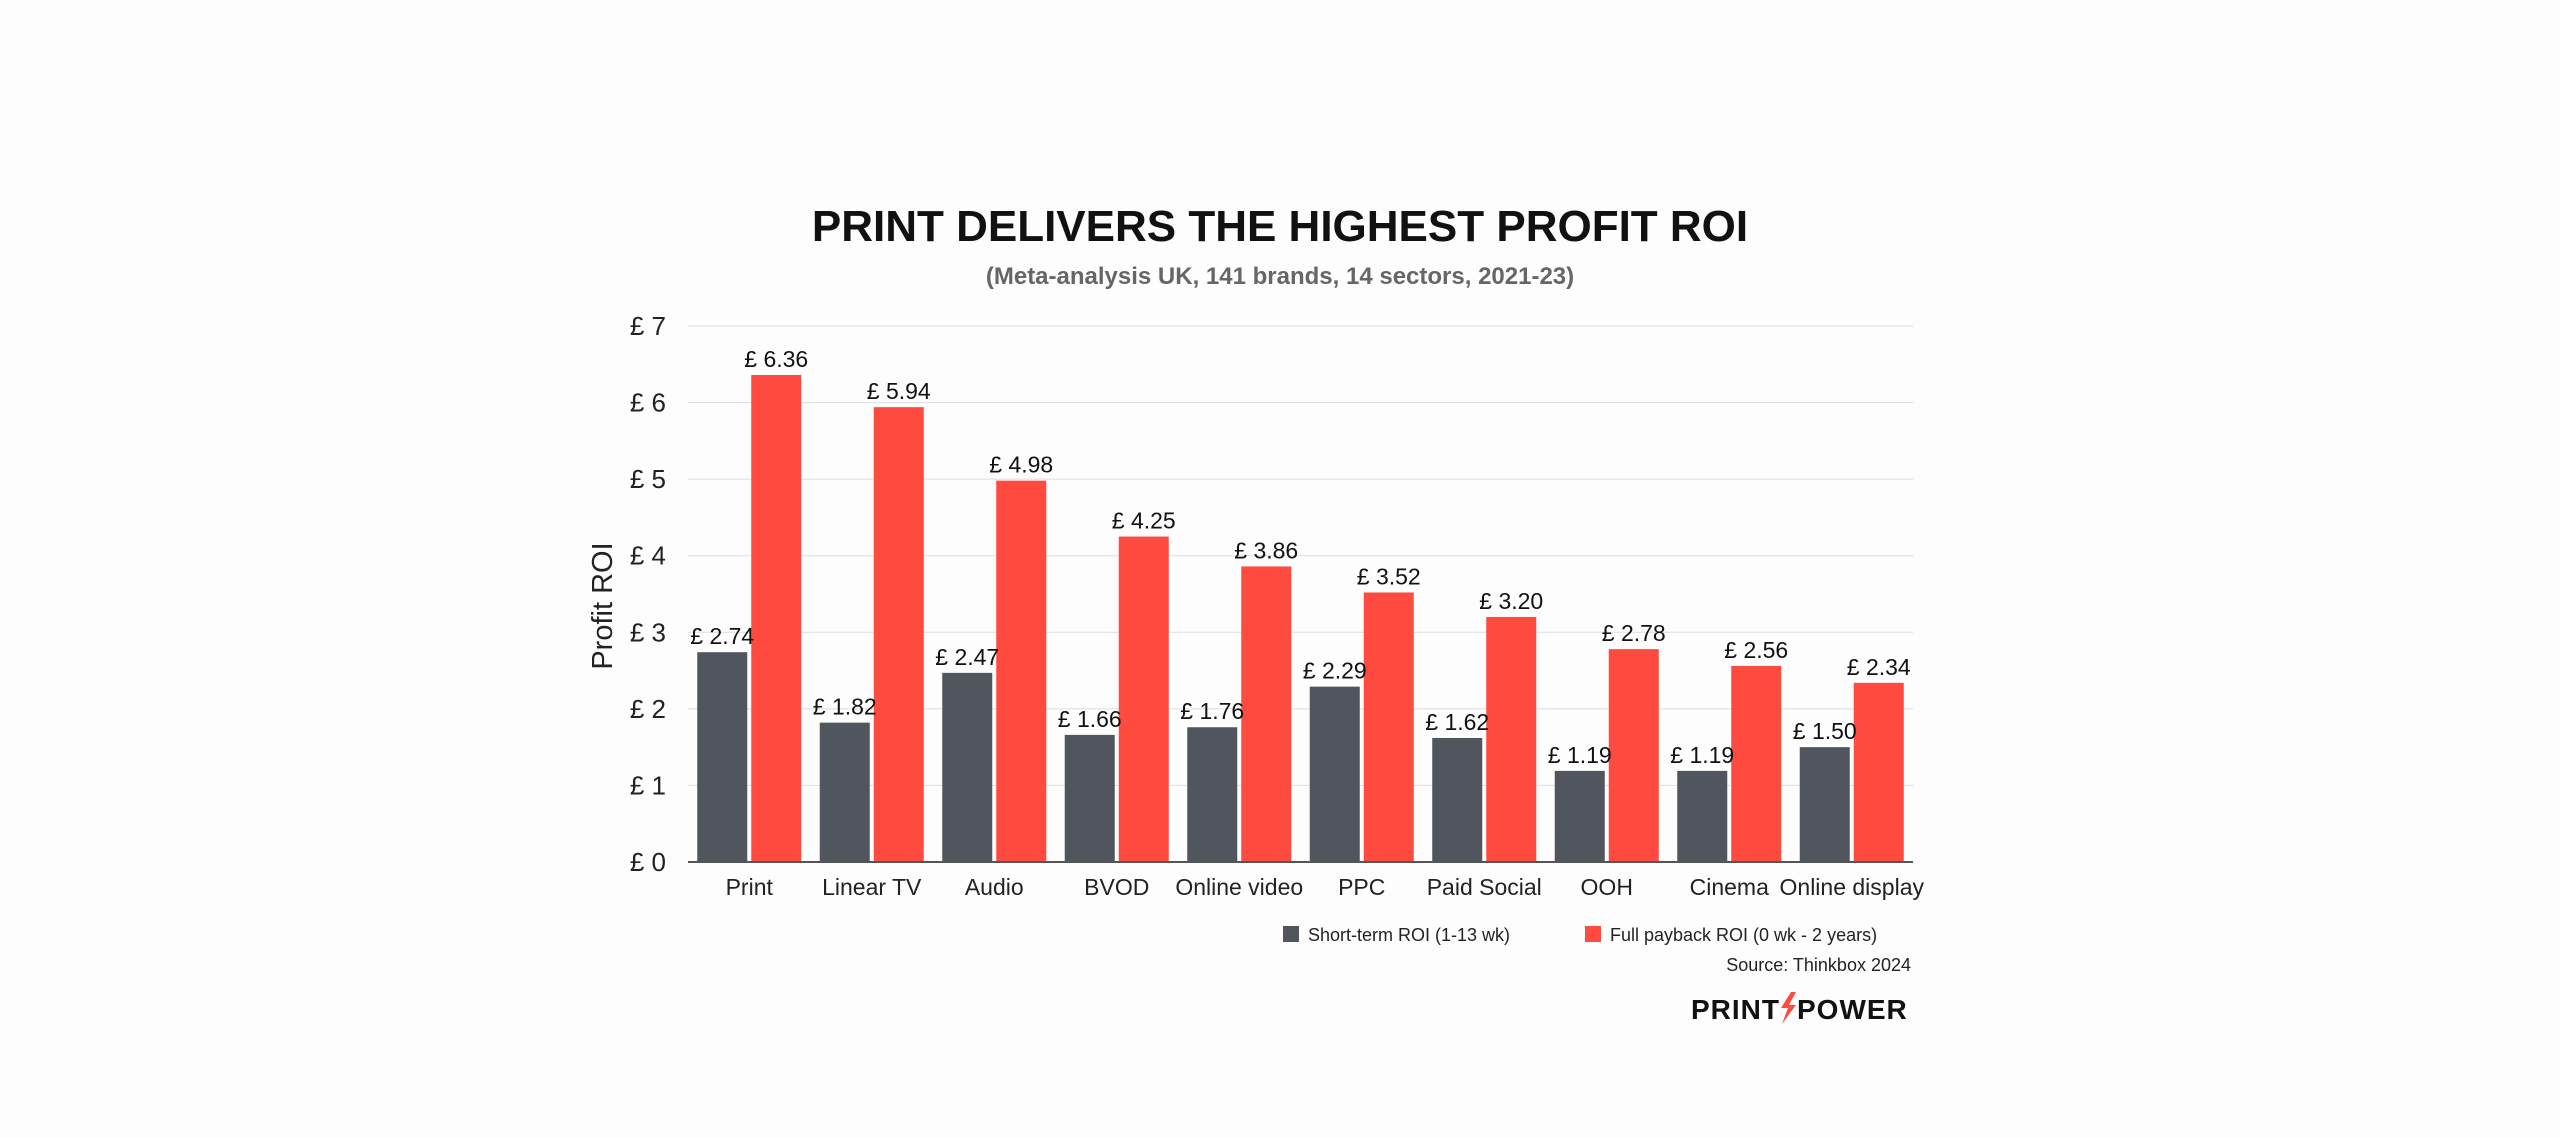 The width and height of the screenshot is (2560, 1138). I want to click on data-label: £ 5.94, so click(899, 391).